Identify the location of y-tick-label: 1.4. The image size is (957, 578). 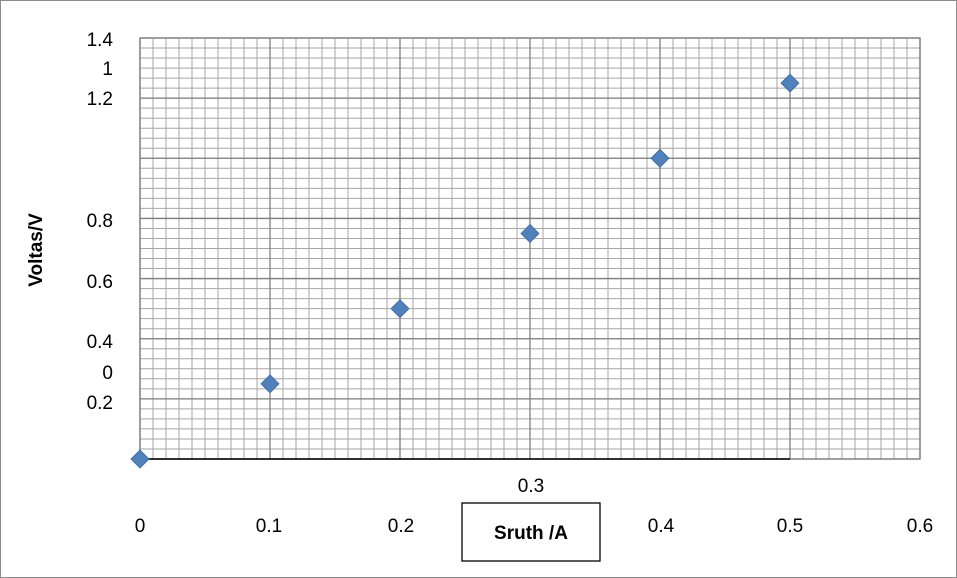
(100, 40).